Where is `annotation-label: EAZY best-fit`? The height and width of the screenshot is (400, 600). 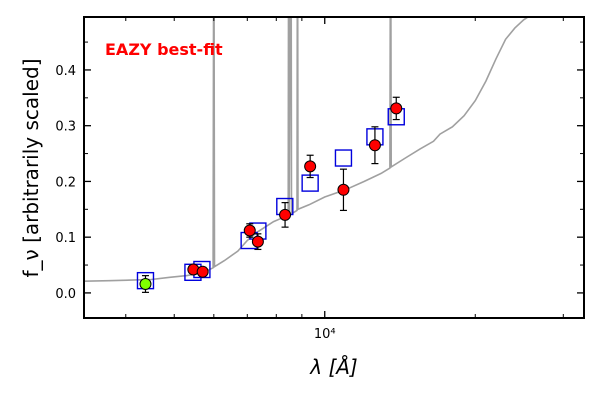 annotation-label: EAZY best-fit is located at coordinates (164, 49).